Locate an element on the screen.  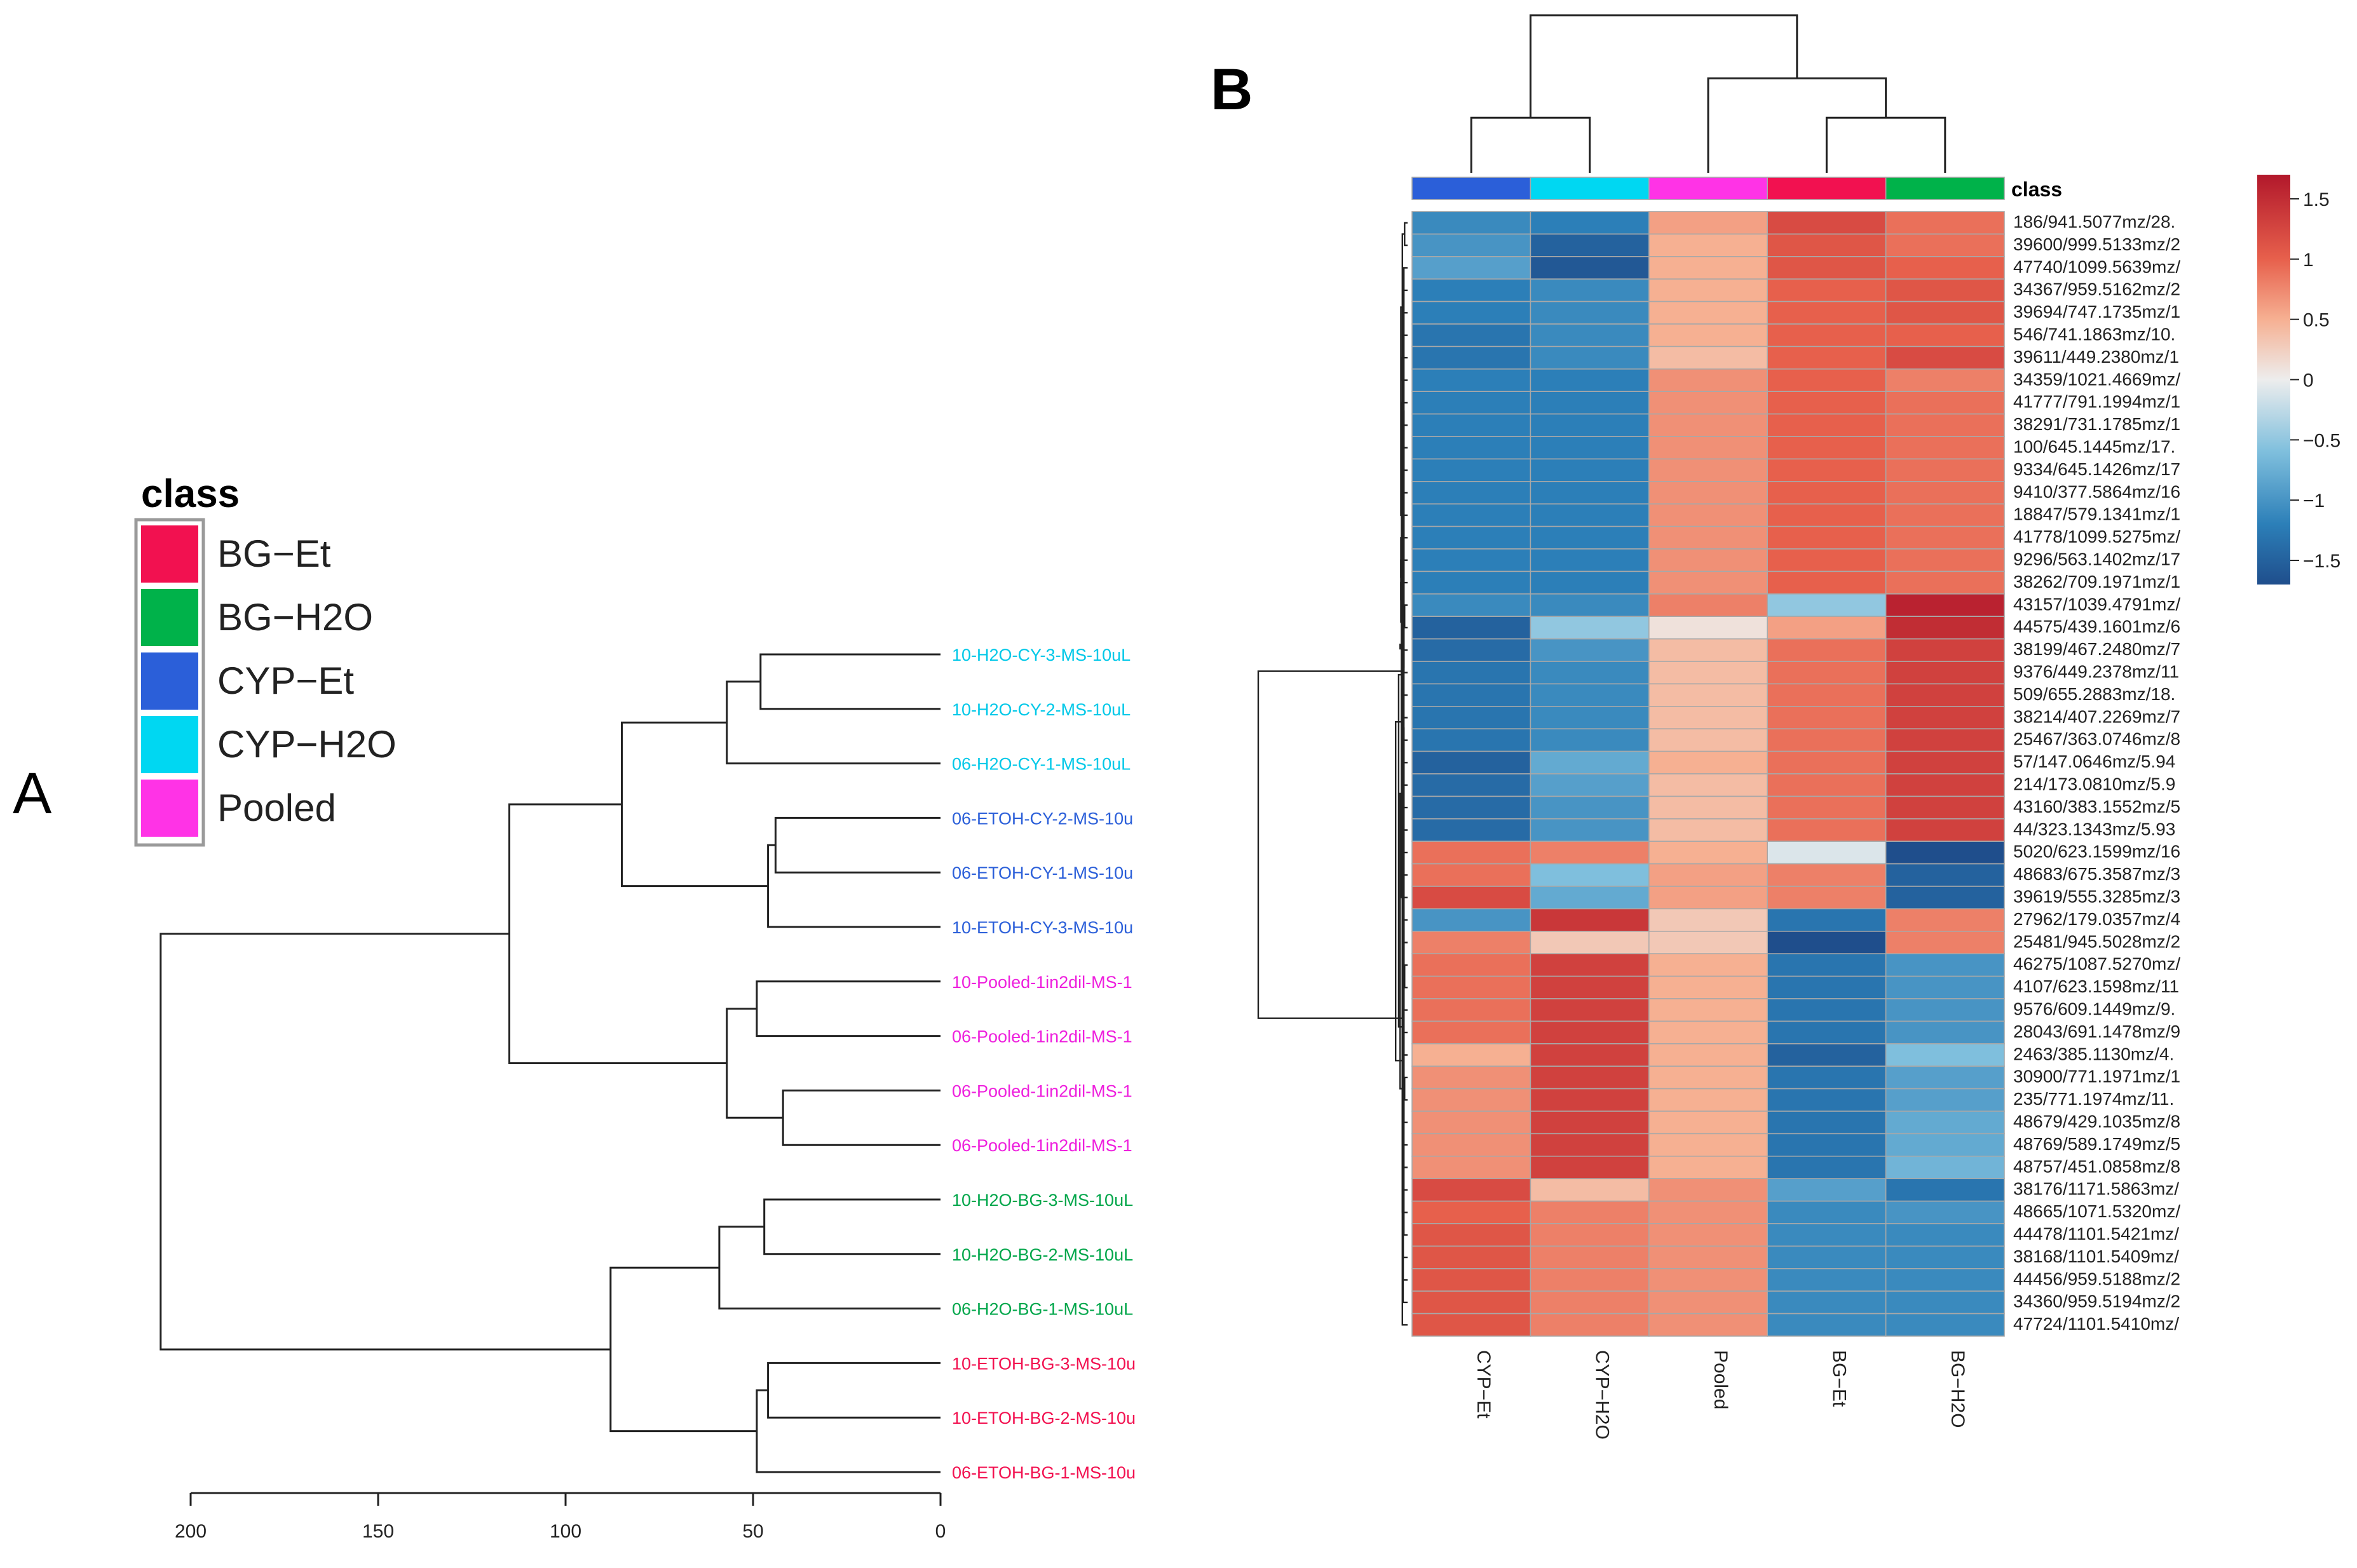
axis-tick-label: 100 is located at coordinates (565, 1531).